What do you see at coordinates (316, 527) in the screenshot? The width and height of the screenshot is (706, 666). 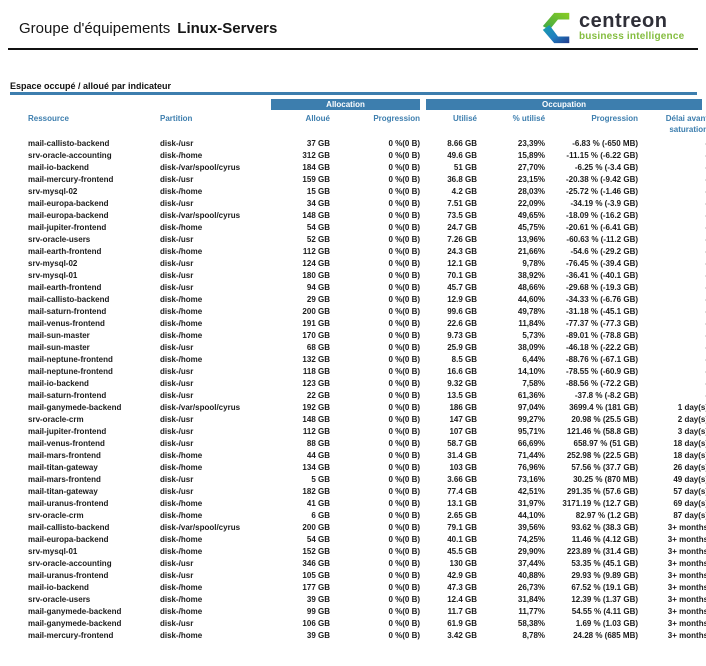 I see `cell-alloue: 200 GB` at bounding box center [316, 527].